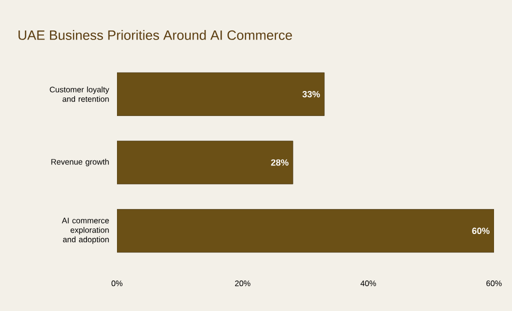 Image resolution: width=512 pixels, height=311 pixels. I want to click on data-label: 33%, so click(311, 94).